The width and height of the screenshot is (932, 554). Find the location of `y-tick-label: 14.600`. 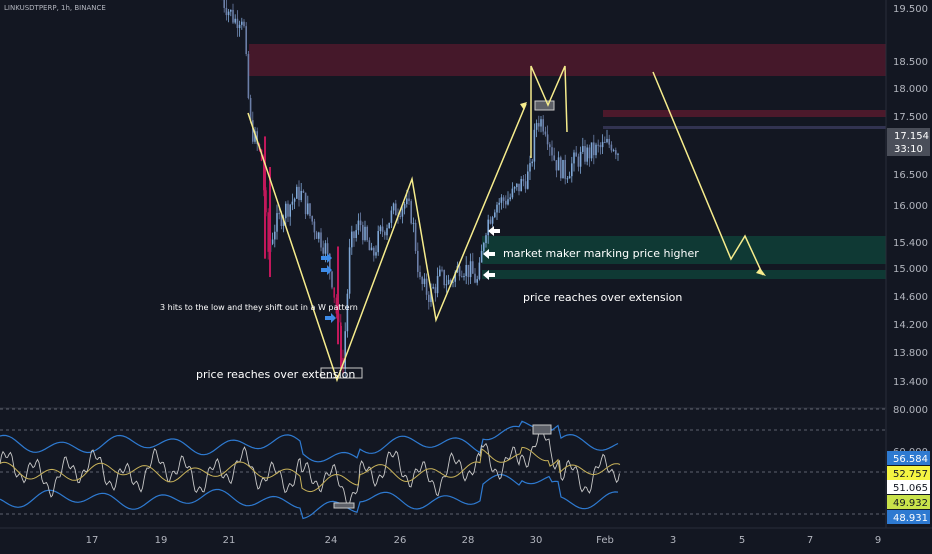

y-tick-label: 14.600 is located at coordinates (910, 297).